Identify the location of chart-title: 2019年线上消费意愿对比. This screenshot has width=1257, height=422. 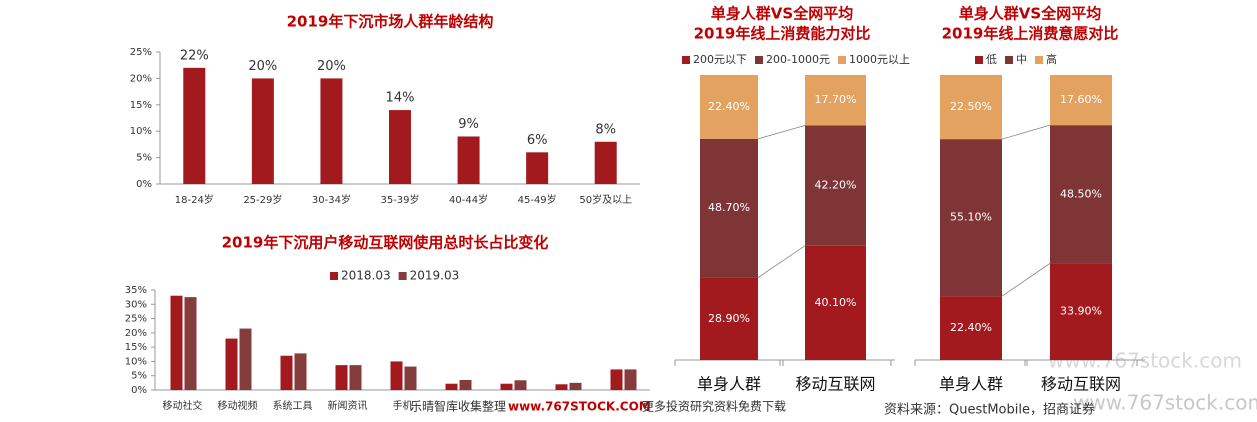
(1030, 34).